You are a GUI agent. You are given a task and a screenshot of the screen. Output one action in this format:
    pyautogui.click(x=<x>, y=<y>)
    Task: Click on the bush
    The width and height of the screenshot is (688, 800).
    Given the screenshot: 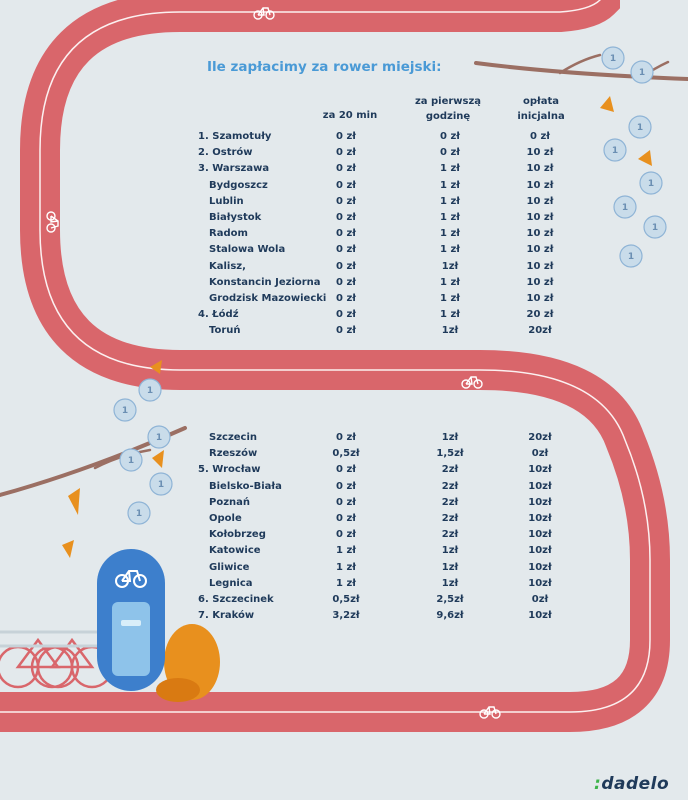 What is the action you would take?
    pyautogui.click(x=188, y=663)
    